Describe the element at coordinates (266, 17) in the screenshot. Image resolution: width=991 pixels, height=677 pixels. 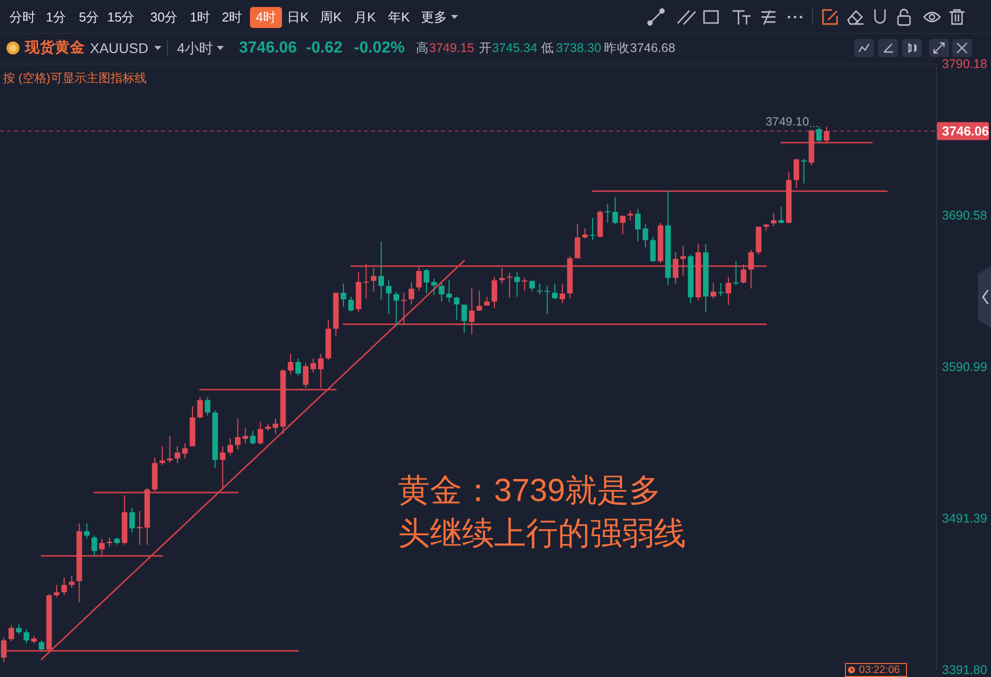
I see `note: 4时` at that location.